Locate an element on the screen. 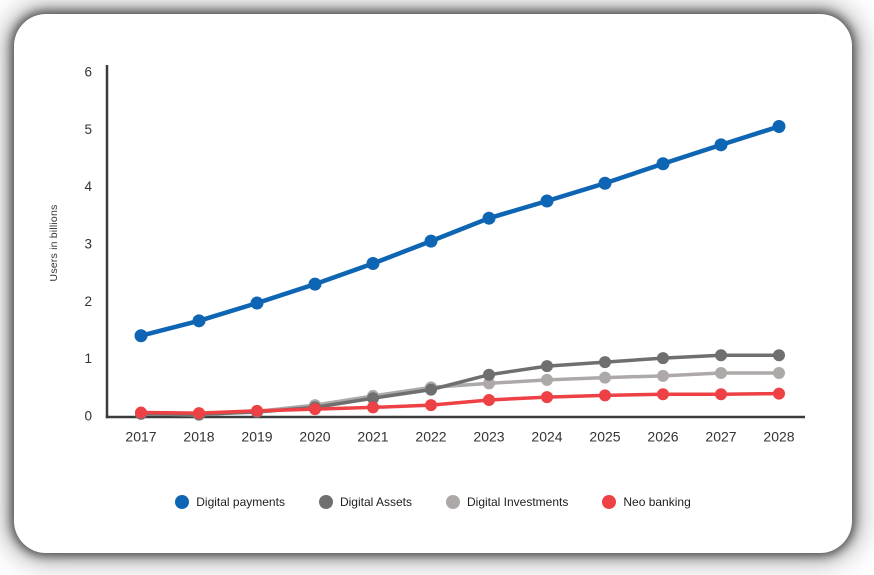 This screenshot has width=874, height=575. legend-item-digital-payments: Digital payments is located at coordinates (230, 502).